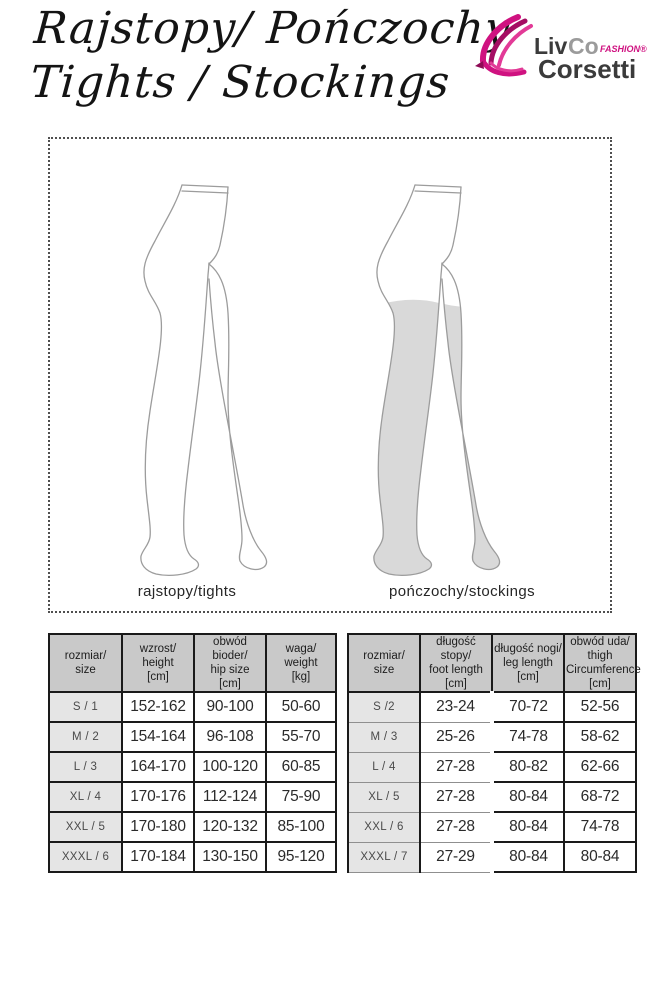 Image resolution: width=667 pixels, height=1000 pixels. I want to click on value-cell: 164-170, so click(158, 767).